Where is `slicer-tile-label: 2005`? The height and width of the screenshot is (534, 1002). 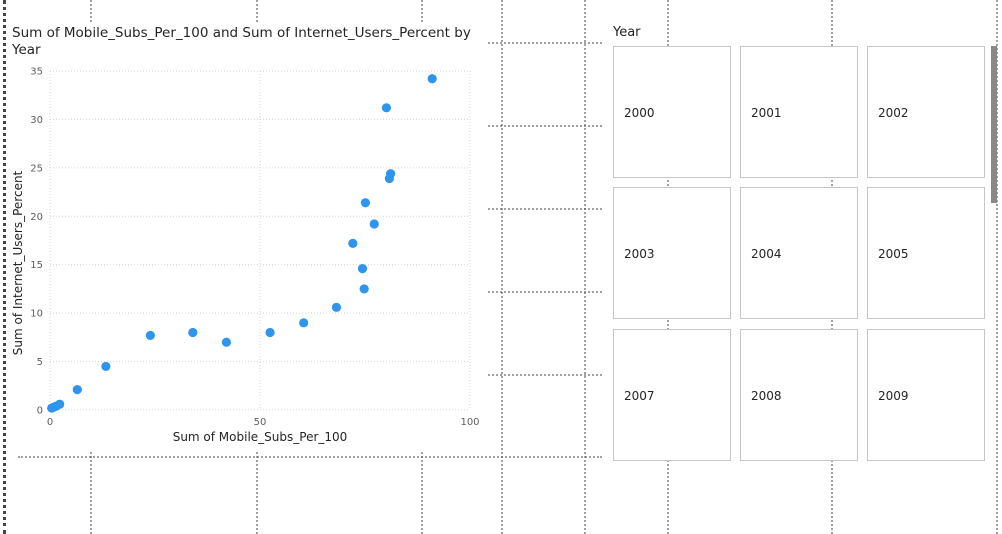
slicer-tile-label: 2005 is located at coordinates (893, 254).